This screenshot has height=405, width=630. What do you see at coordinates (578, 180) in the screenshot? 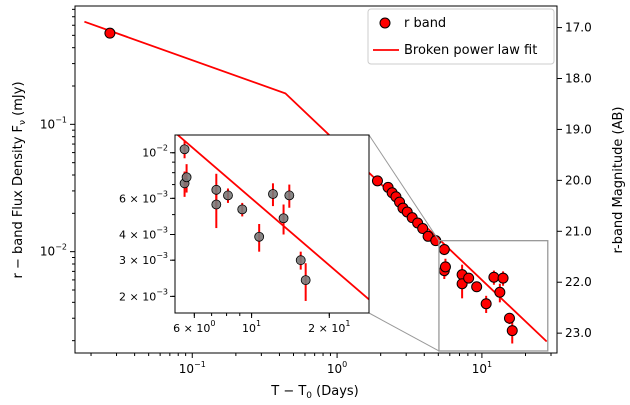
I see `y2-tick-label: 20.0` at bounding box center [578, 180].